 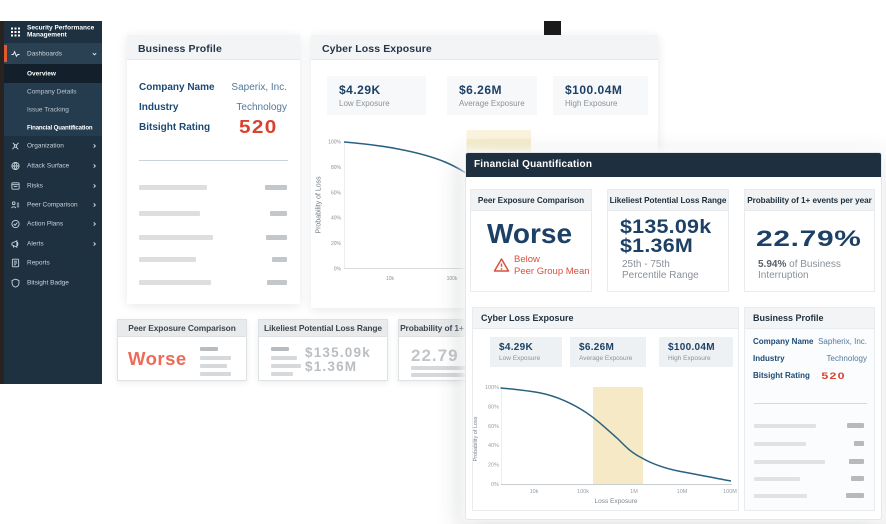 I want to click on svg-text: 1M, so click(x=634, y=492).